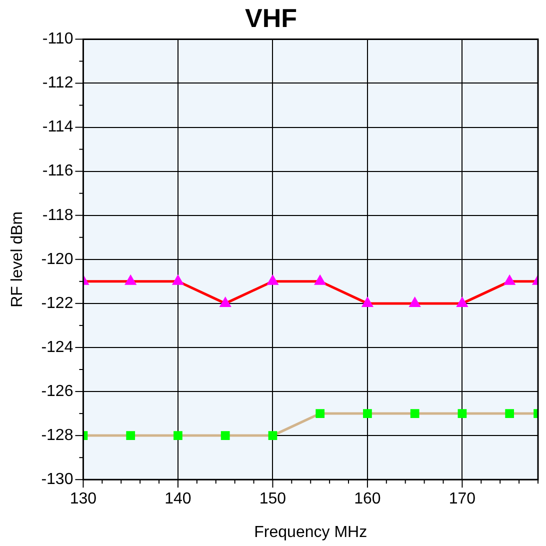  Describe the element at coordinates (58, 127) in the screenshot. I see `y-tick-label: -114` at that location.